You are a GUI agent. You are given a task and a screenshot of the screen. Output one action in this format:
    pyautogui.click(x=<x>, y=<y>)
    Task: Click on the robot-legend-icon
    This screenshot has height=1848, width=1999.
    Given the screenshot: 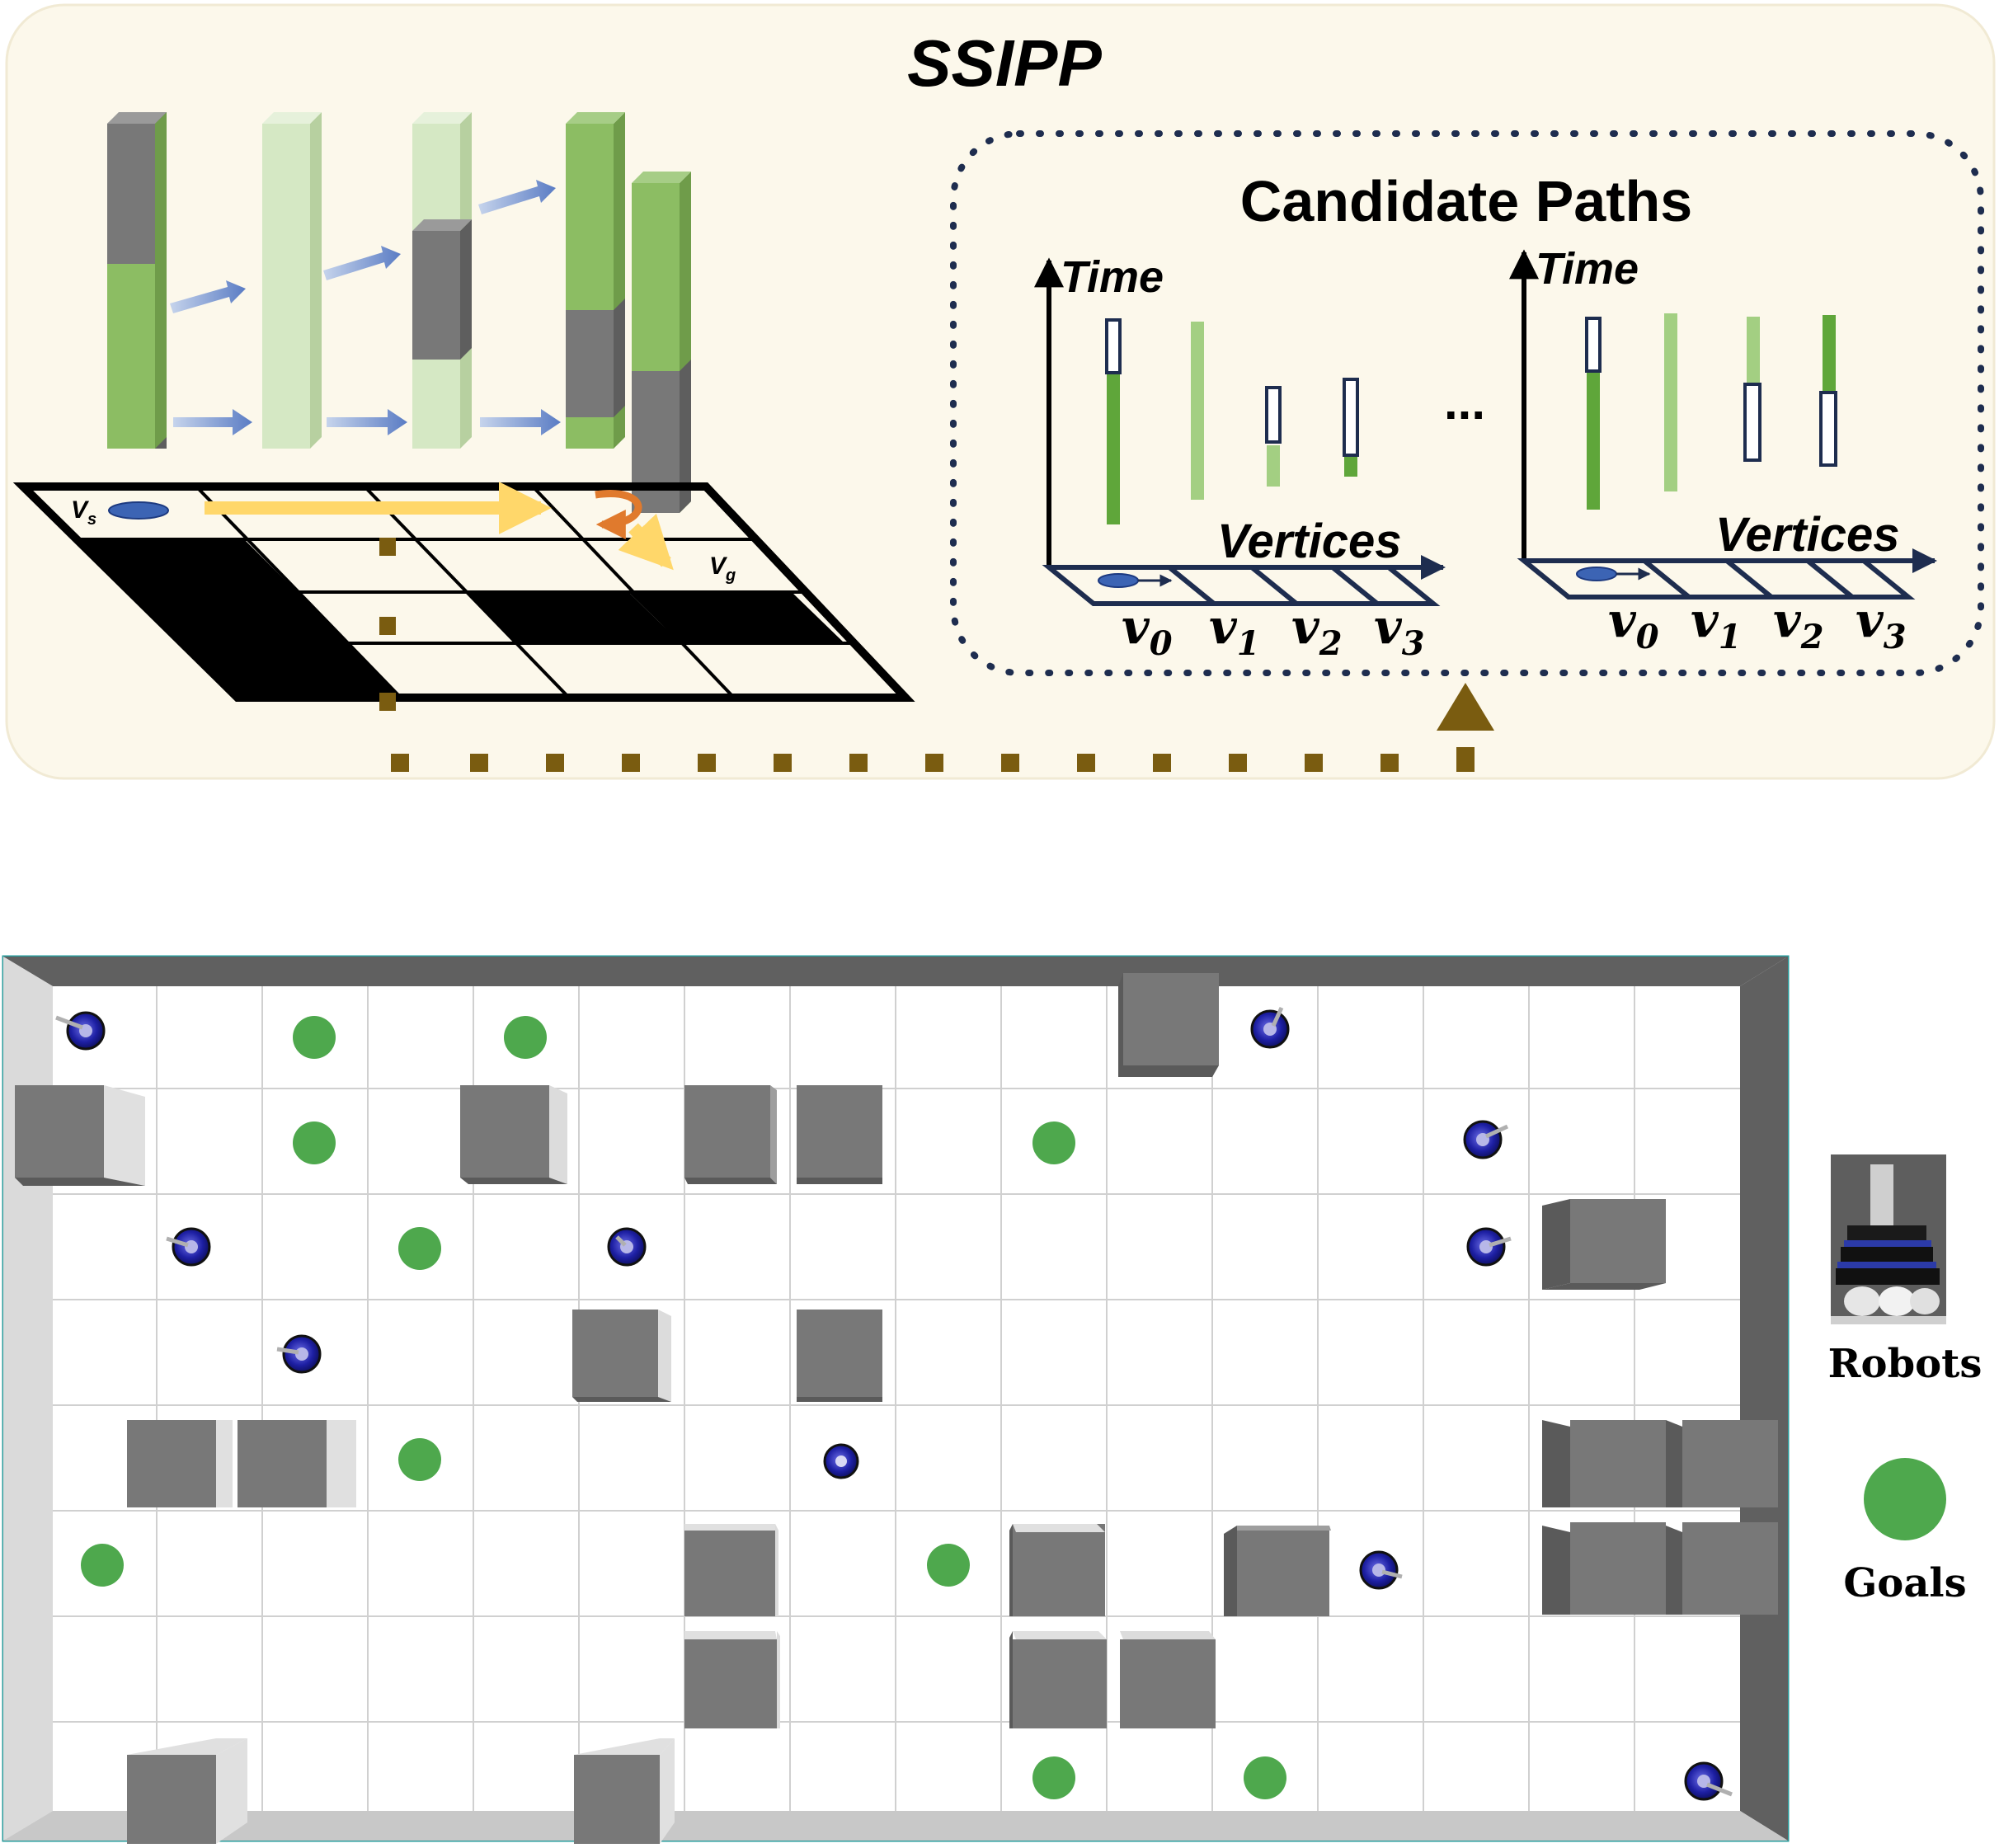 What is the action you would take?
    pyautogui.click(x=1888, y=1239)
    